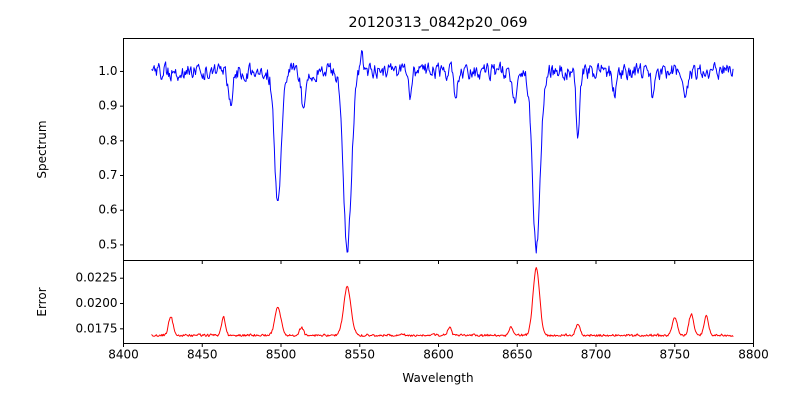  I want to click on y-tick-label: 0.6, so click(107, 210).